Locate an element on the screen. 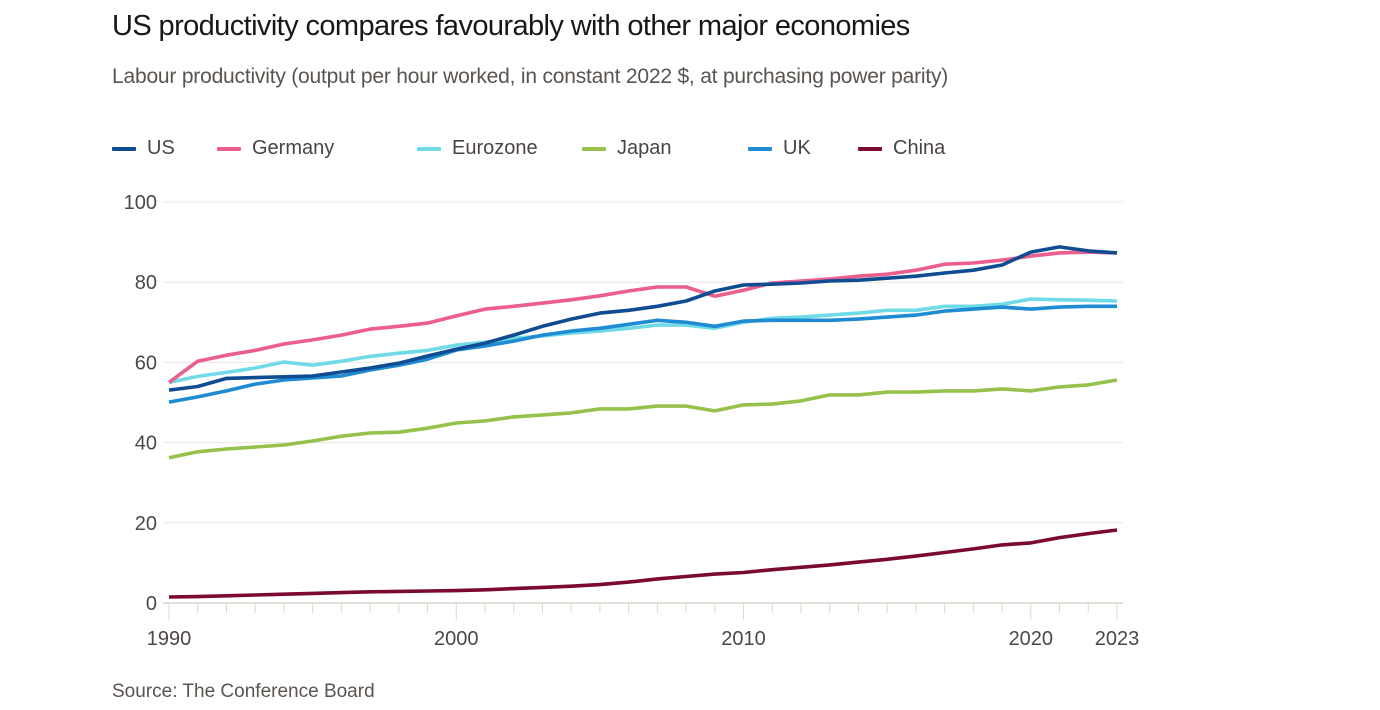 This screenshot has height=710, width=1380. x-tick-label: 2020 is located at coordinates (1031, 639).